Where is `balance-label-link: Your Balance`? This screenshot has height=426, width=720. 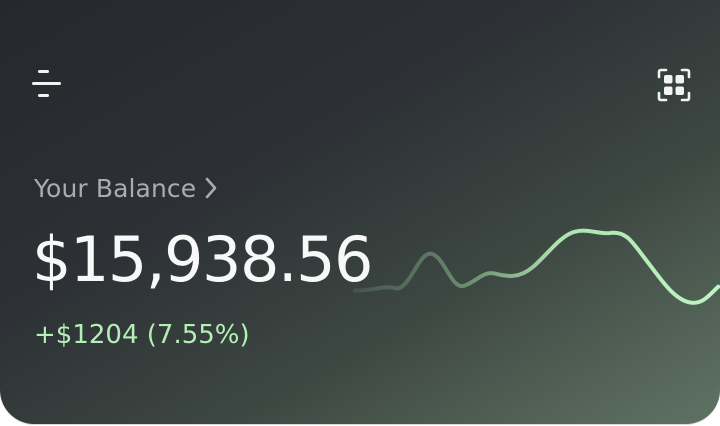
balance-label-link: Your Balance is located at coordinates (126, 188).